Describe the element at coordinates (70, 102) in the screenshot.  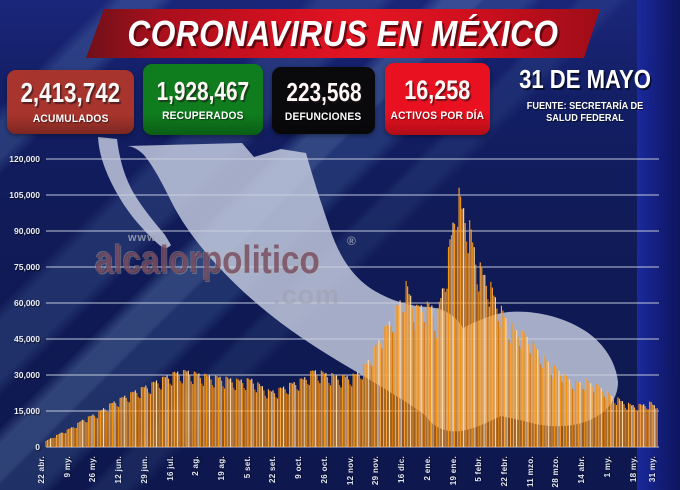
I see `stat-box-acumulados: 2,413,742 ACUMULADOS` at that location.